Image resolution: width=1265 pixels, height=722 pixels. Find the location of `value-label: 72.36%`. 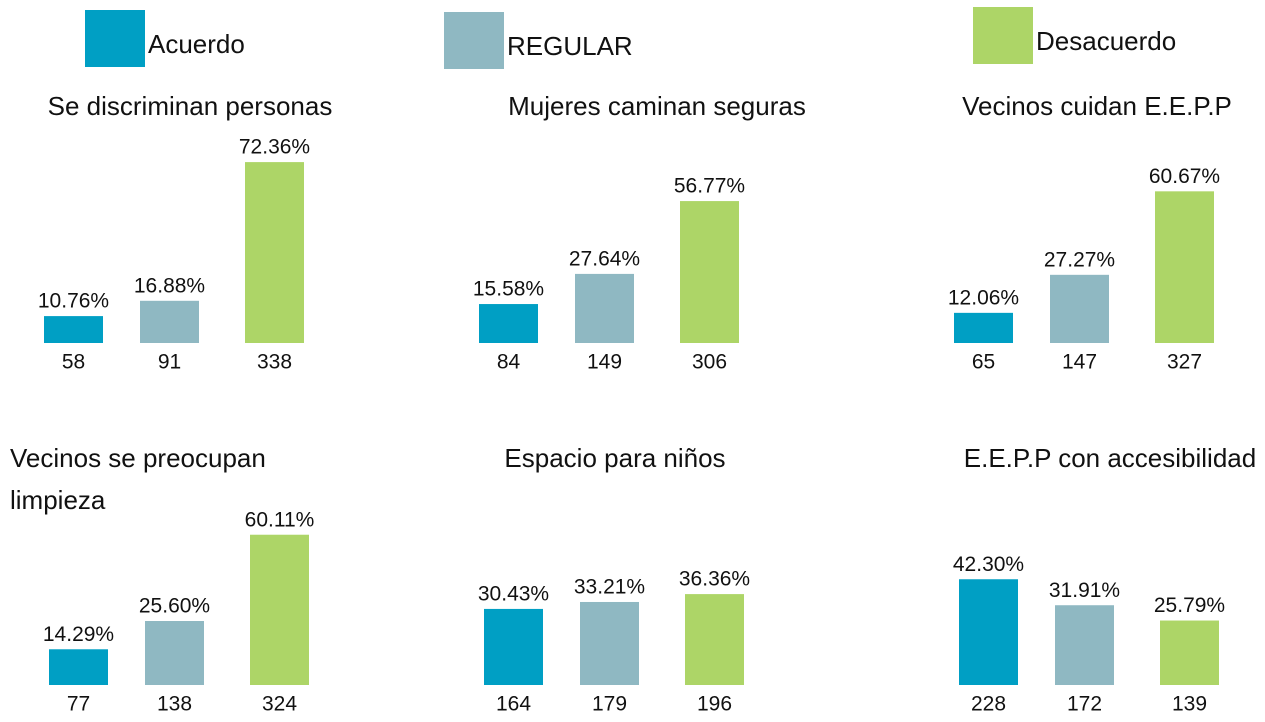

value-label: 72.36% is located at coordinates (274, 147).